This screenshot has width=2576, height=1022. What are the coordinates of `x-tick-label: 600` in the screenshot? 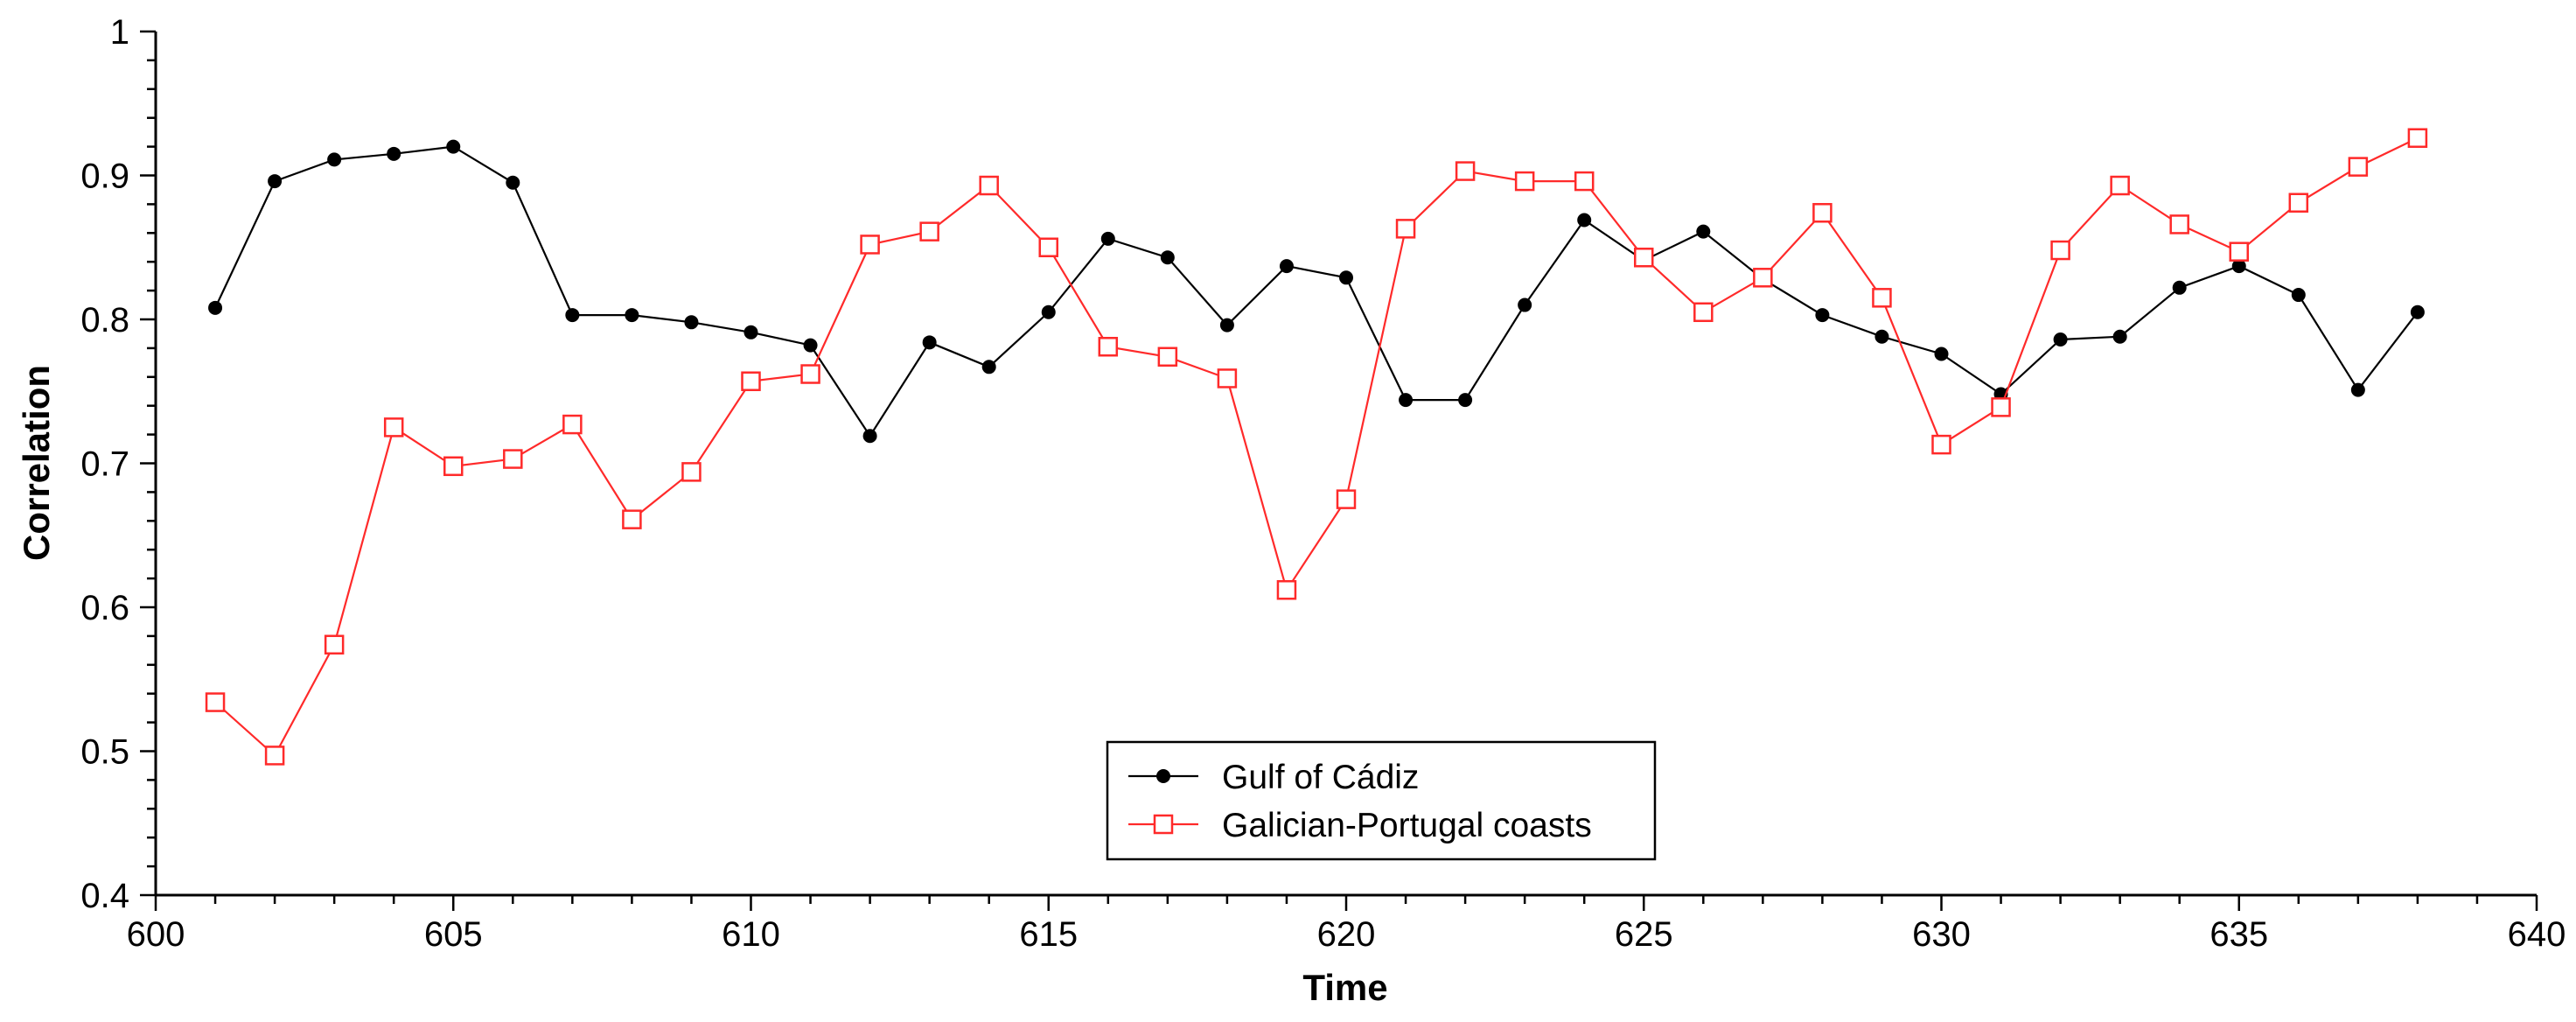 It's located at (156, 934).